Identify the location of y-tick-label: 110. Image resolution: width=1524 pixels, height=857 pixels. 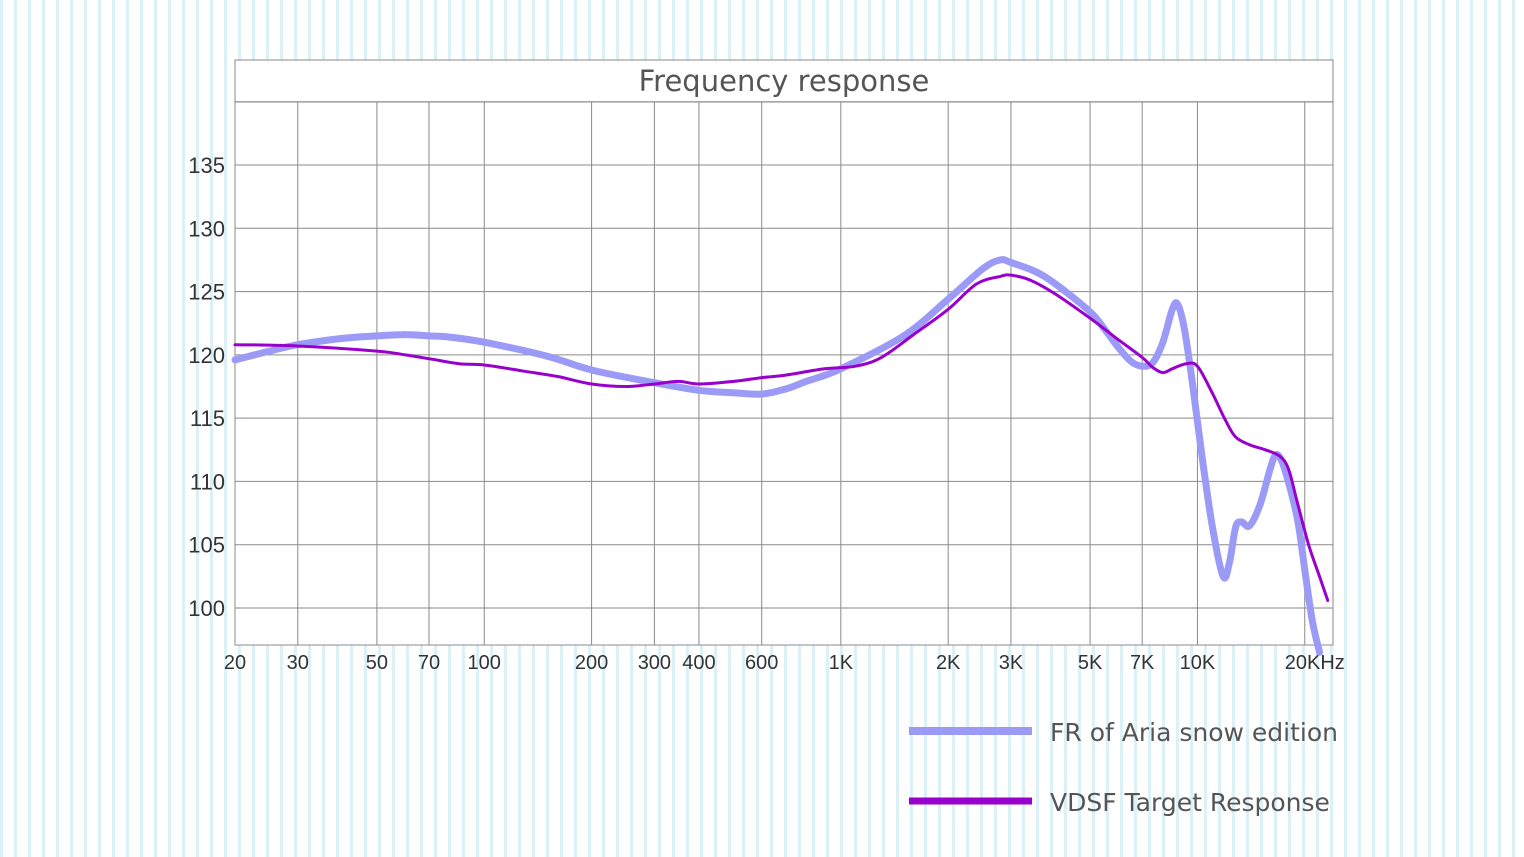
(207, 481).